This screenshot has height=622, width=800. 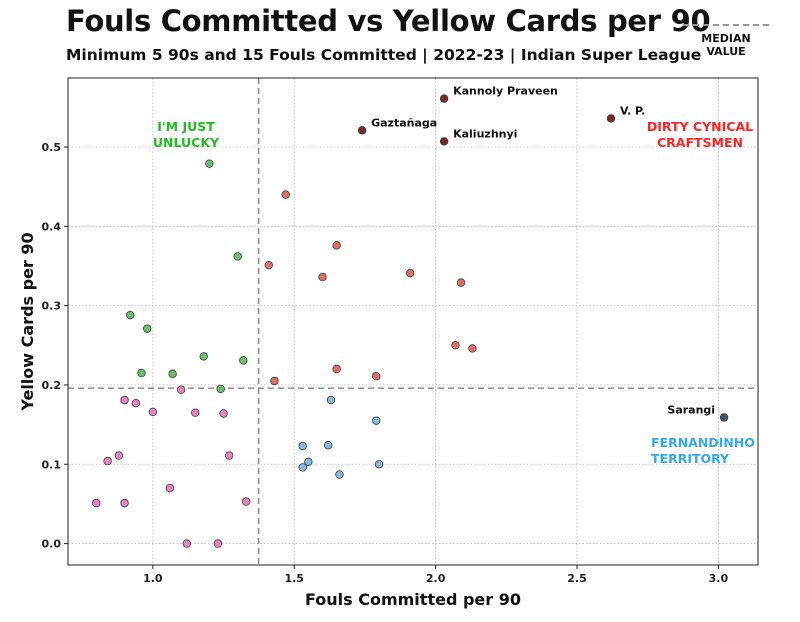 I want to click on legend: MEDIAN VALUE, so click(x=726, y=41).